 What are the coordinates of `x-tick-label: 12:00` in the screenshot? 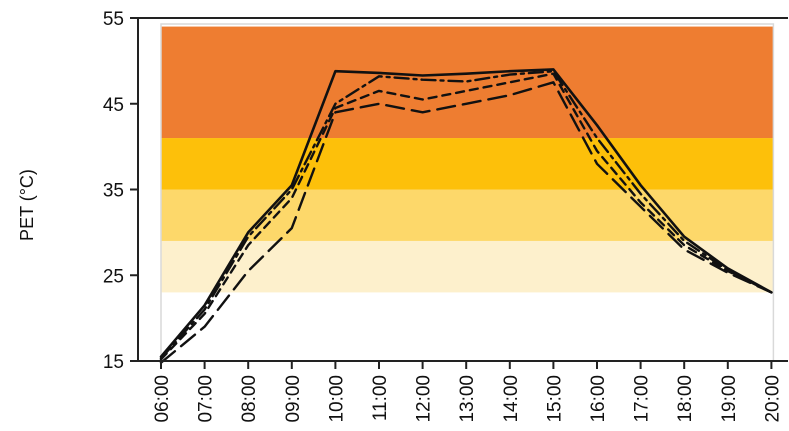 It's located at (424, 399).